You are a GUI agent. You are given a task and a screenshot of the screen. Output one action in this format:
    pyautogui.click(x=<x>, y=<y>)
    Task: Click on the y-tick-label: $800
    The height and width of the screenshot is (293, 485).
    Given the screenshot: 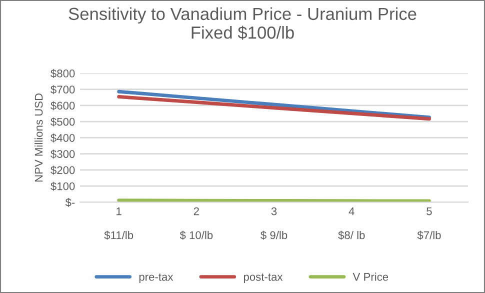 What is the action you would take?
    pyautogui.click(x=62, y=73)
    